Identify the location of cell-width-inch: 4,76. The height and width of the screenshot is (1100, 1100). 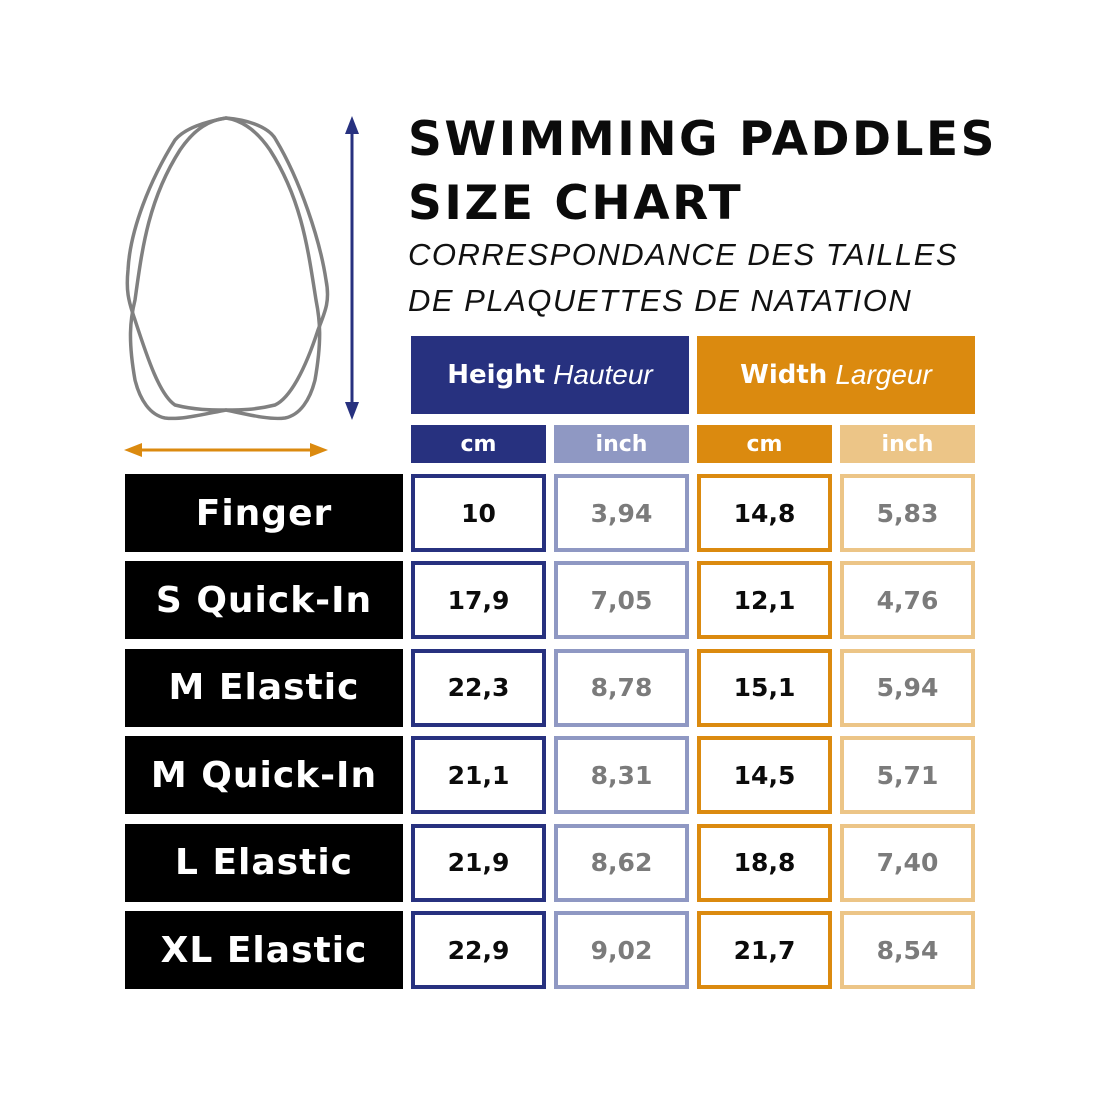
(907, 600).